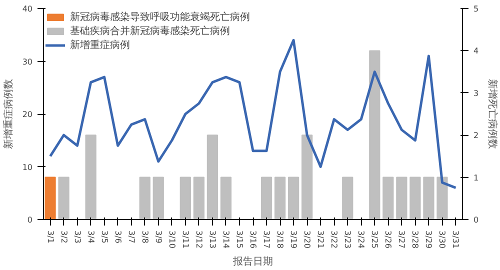 The width and height of the screenshot is (500, 270). I want to click on y-tick-label: 20, so click(27, 114).